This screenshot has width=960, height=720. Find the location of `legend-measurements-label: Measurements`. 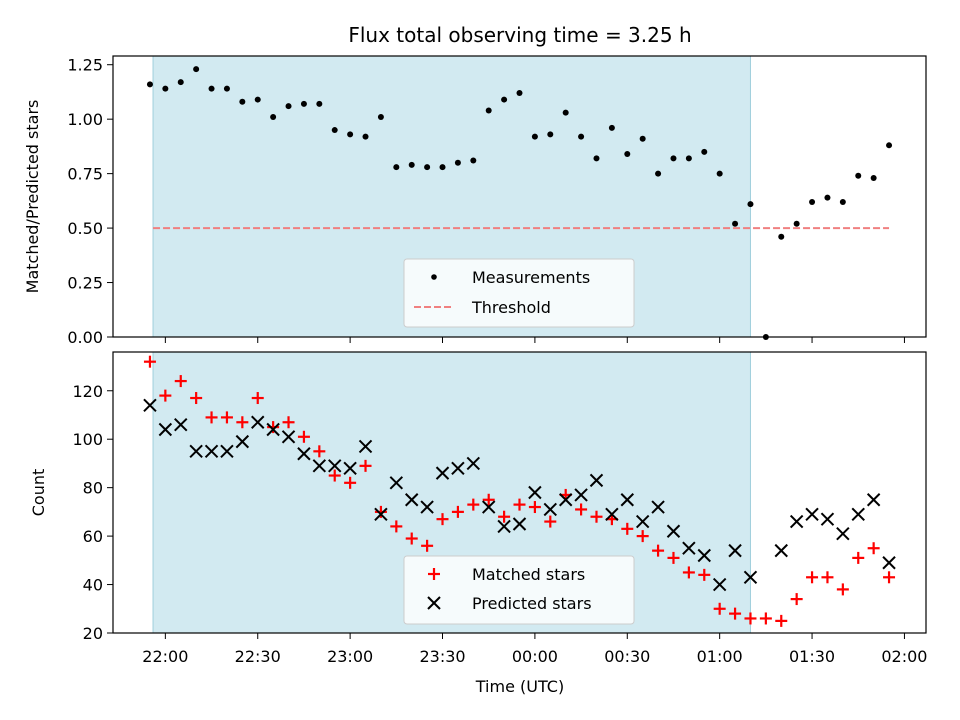

legend-measurements-label: Measurements is located at coordinates (531, 277).